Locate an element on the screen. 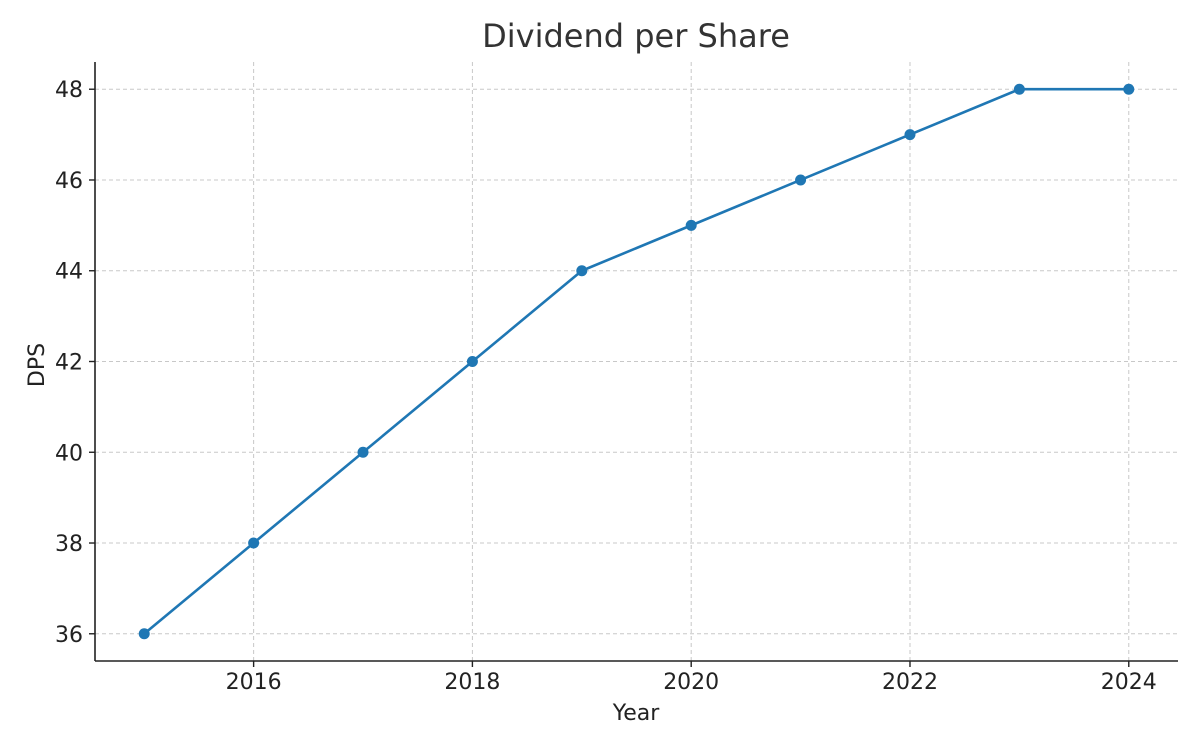 The width and height of the screenshot is (1200, 750). y-tick-label: 44 is located at coordinates (69, 272).